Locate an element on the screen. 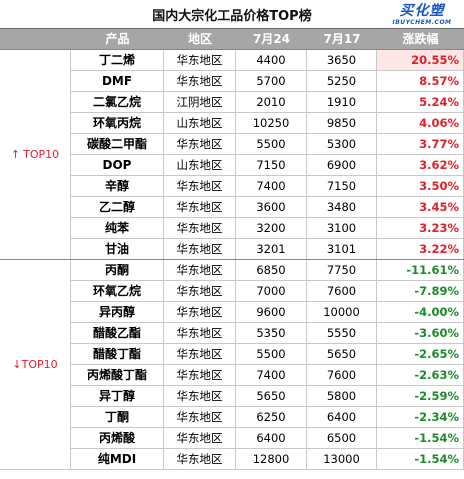  logo-main-text: 买化塑 is located at coordinates (422, 11).